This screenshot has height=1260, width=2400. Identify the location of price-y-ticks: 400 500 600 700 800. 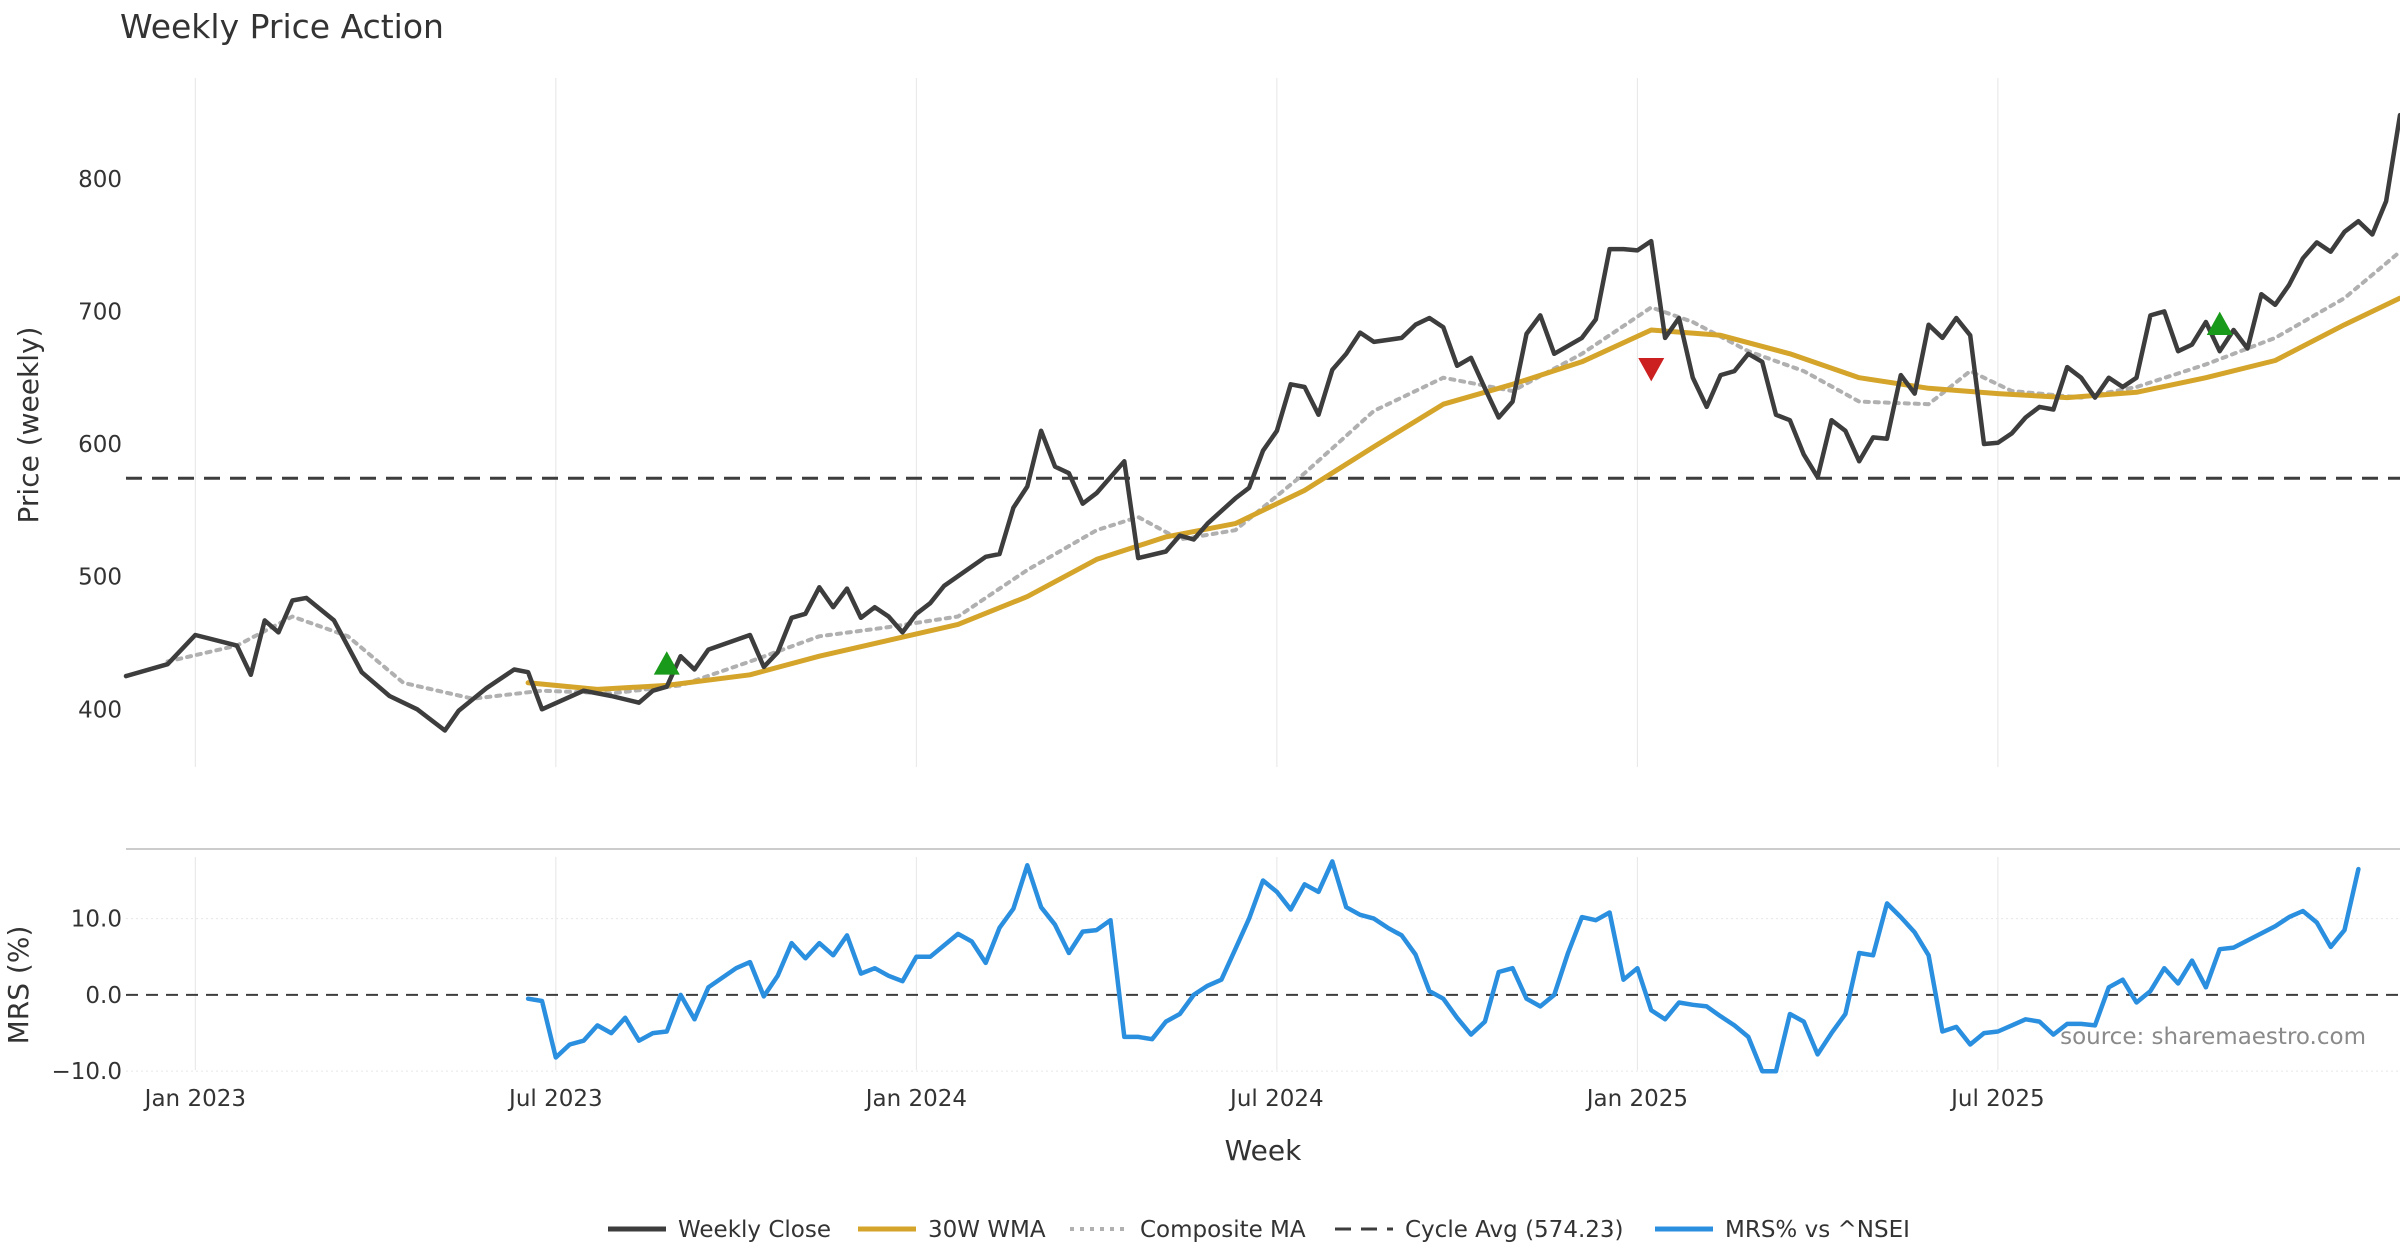
(100, 445).